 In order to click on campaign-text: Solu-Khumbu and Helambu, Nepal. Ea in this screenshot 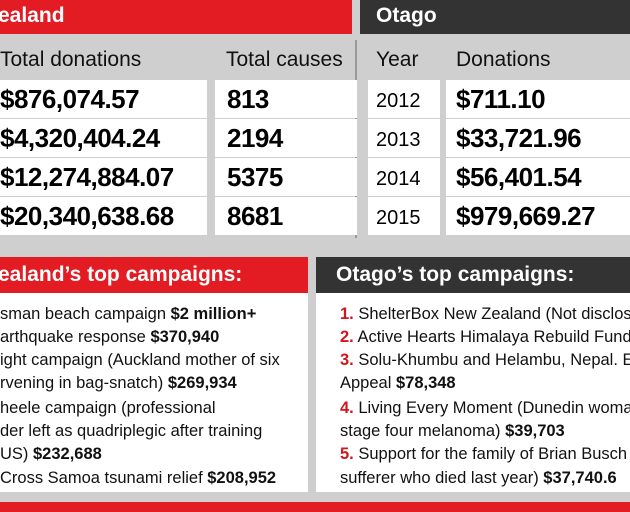, I will do `click(491, 360)`.